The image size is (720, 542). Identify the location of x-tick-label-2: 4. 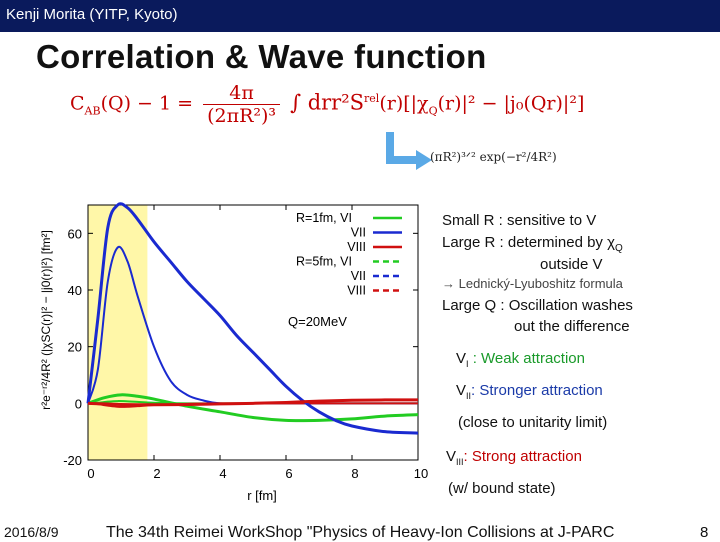
(222, 473).